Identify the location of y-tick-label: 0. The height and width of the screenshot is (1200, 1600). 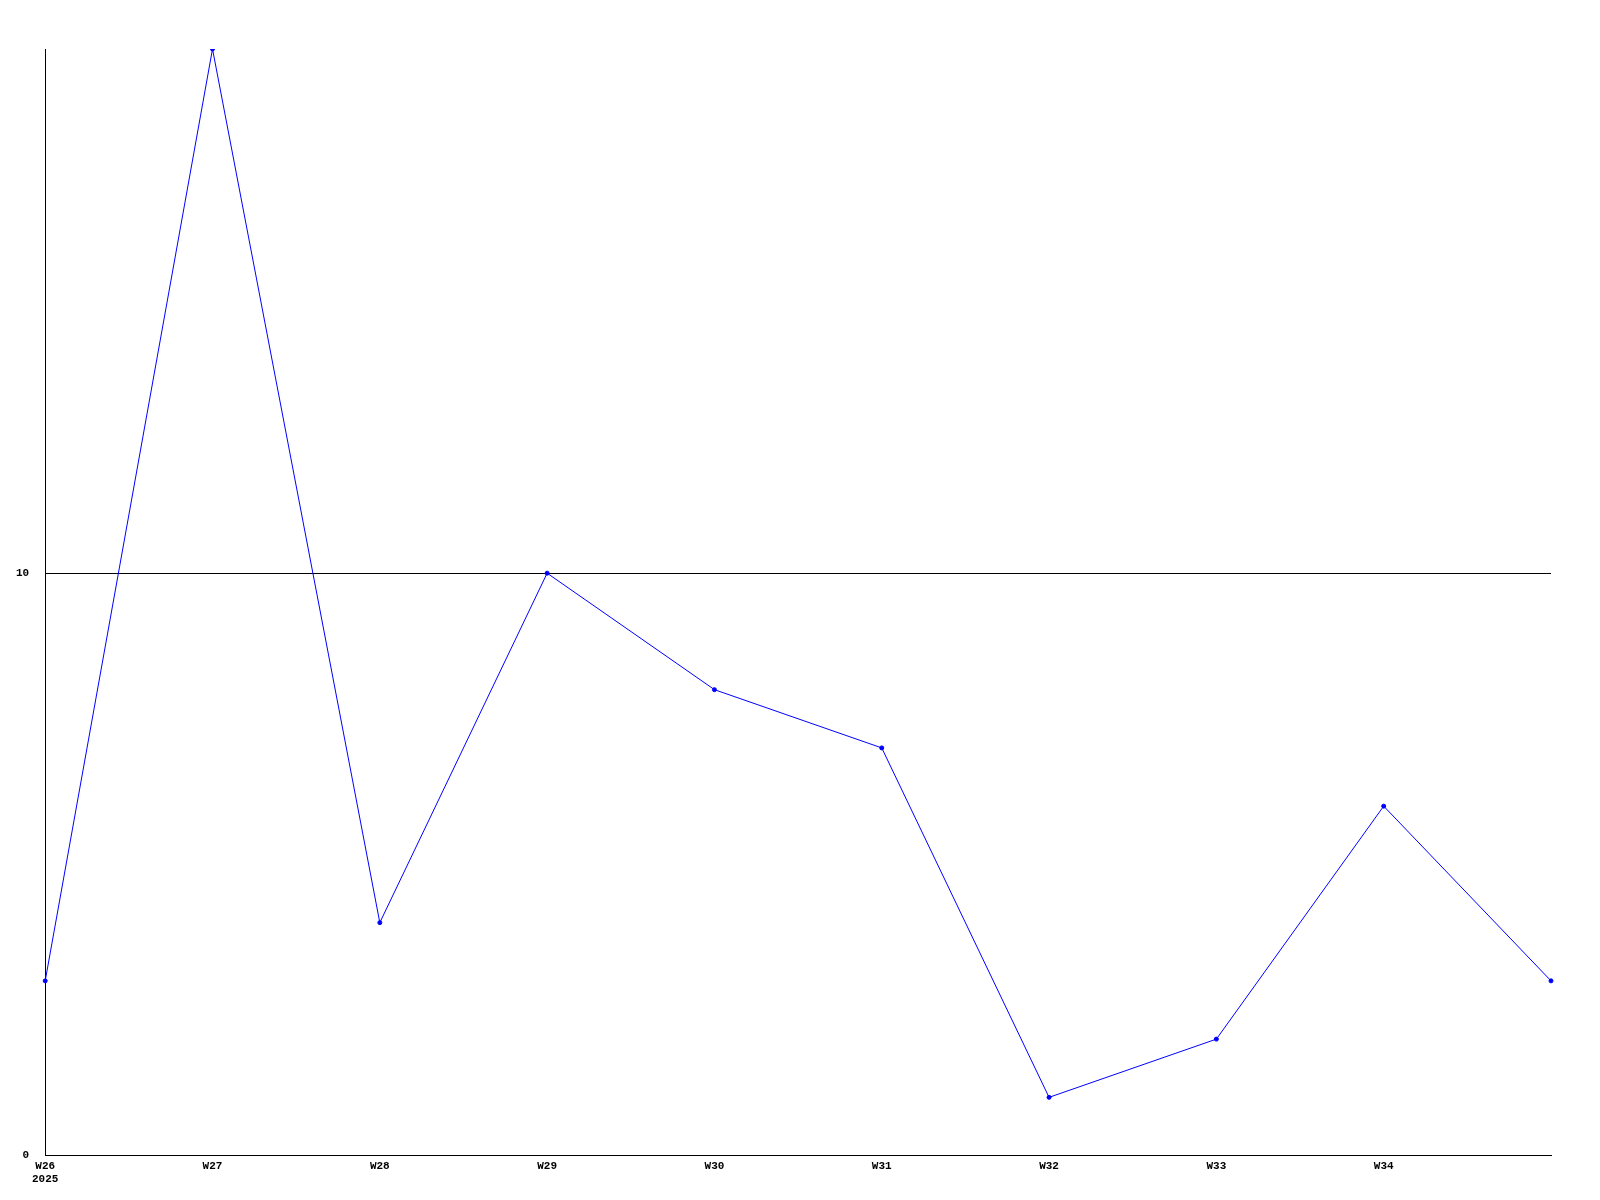
(26, 1155).